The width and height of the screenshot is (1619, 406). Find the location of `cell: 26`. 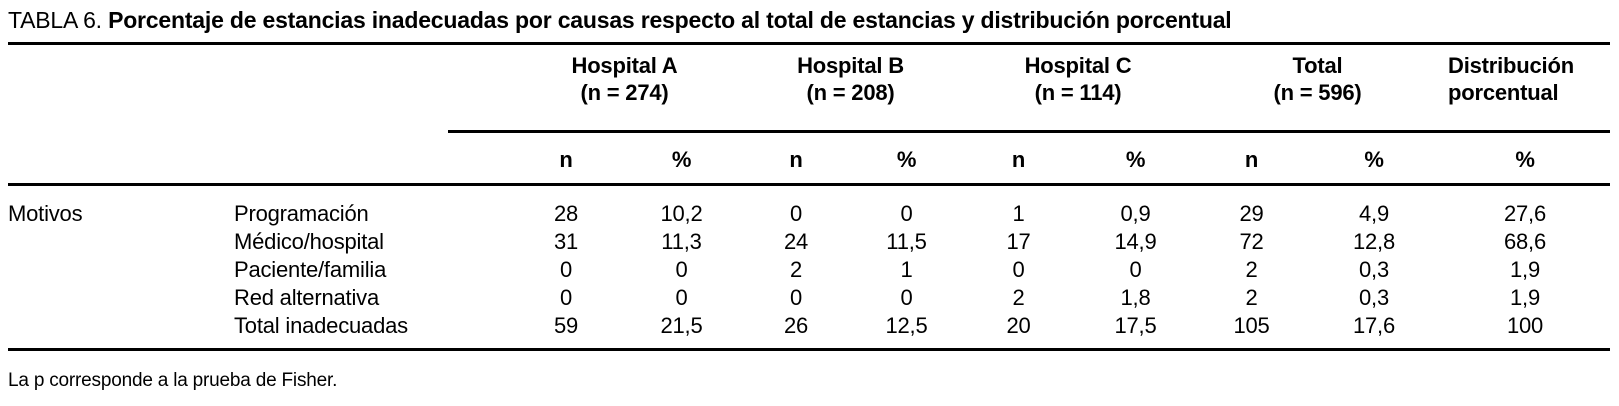

cell: 26 is located at coordinates (796, 325).